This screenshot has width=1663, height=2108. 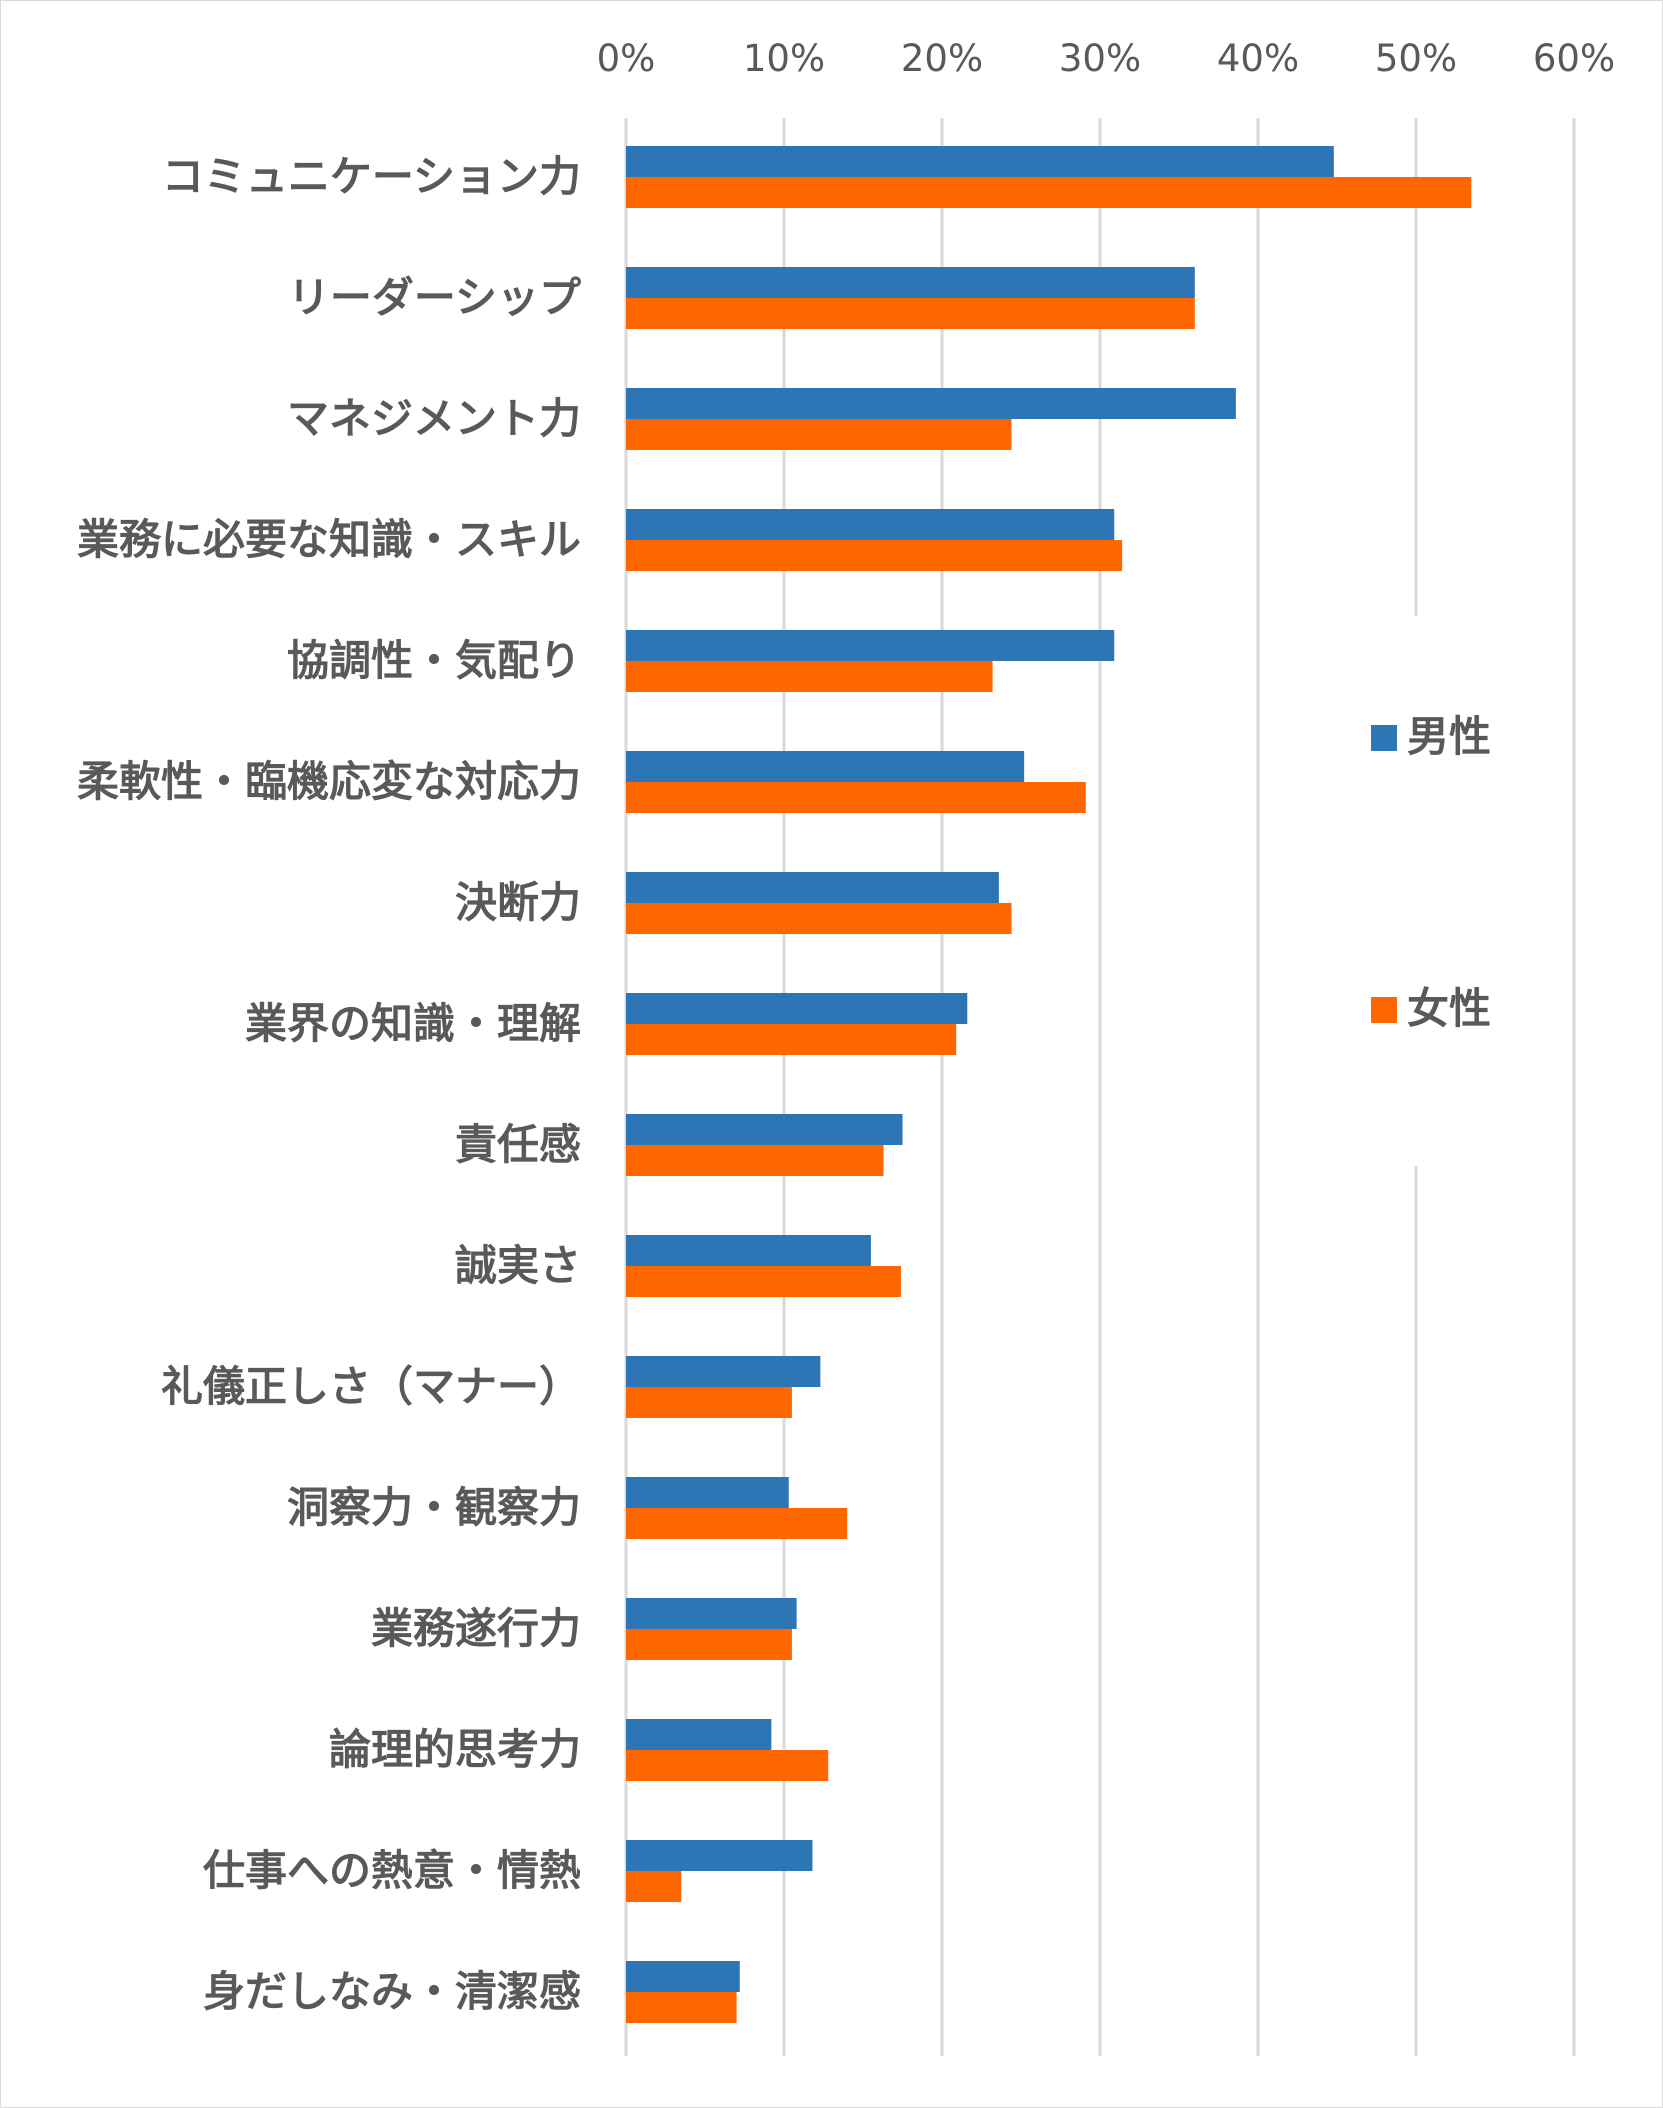 What do you see at coordinates (434, 660) in the screenshot?
I see `category-label: 協調性・気配り` at bounding box center [434, 660].